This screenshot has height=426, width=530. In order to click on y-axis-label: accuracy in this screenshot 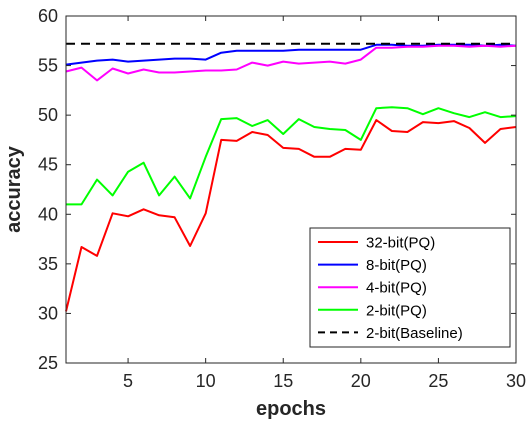, I will do `click(14, 189)`.